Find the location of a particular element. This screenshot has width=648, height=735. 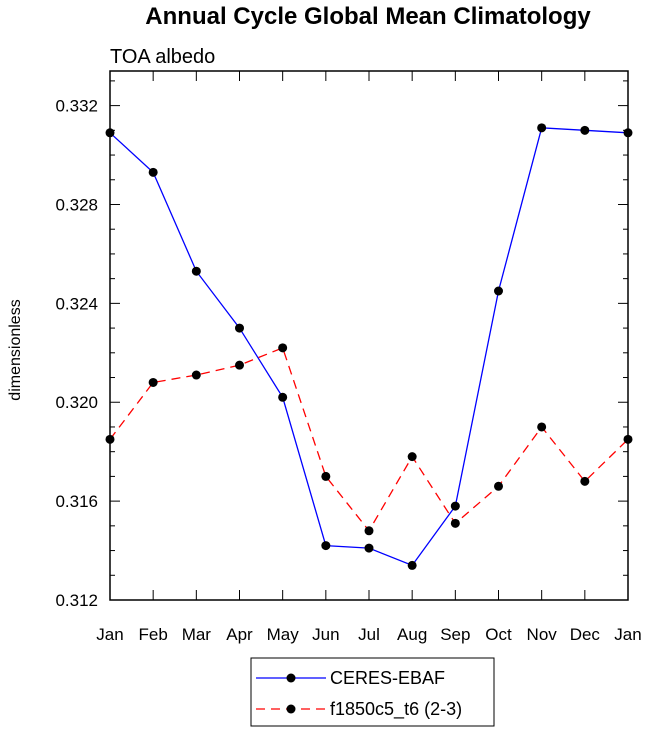

legend-box is located at coordinates (372, 692).